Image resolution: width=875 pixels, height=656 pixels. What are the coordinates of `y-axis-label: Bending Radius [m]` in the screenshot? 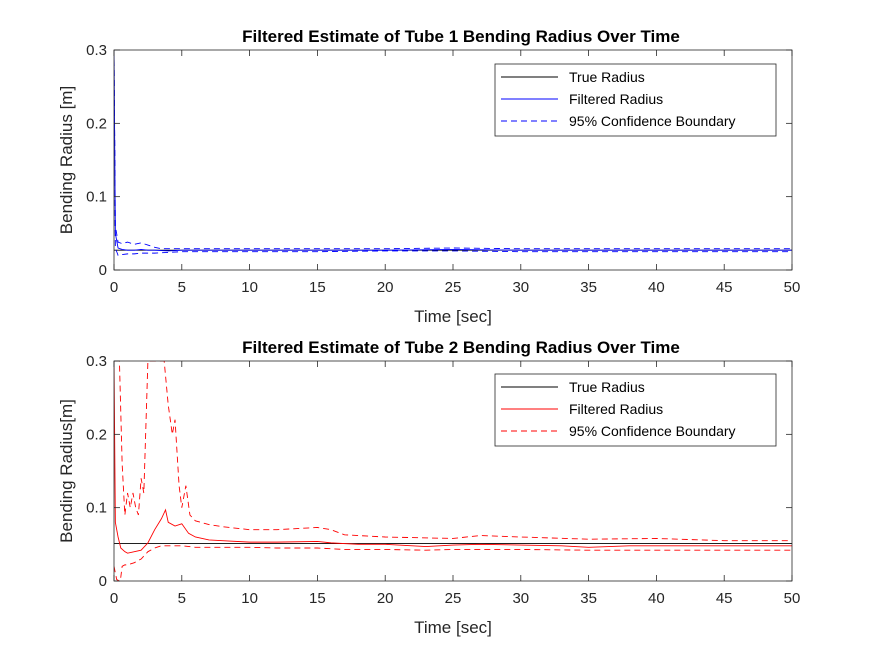 It's located at (66, 160).